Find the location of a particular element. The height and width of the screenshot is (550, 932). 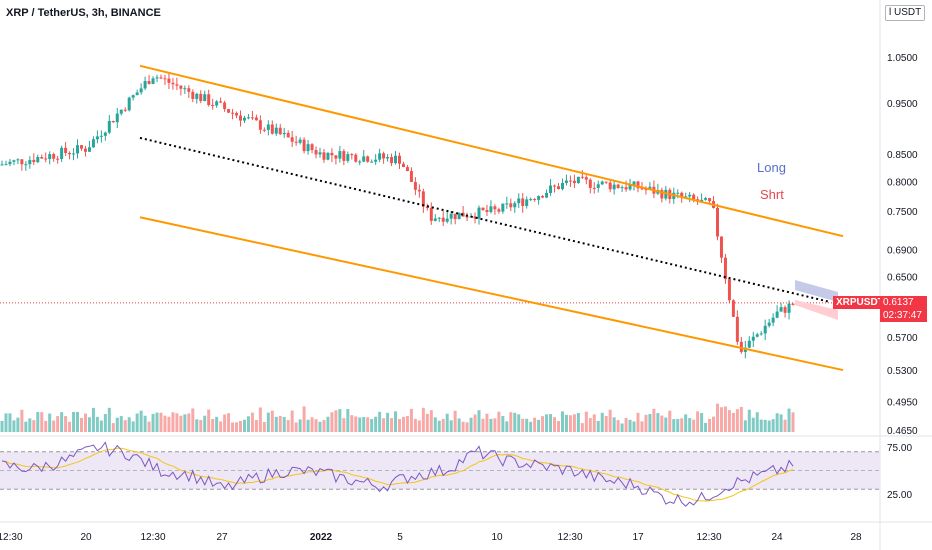

time-tick-label: 17 is located at coordinates (638, 537).